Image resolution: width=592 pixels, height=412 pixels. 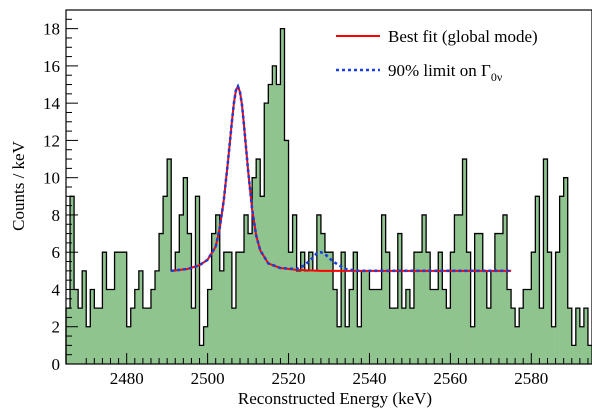 I want to click on y-axis-label: Counts / keV, so click(x=18, y=185).